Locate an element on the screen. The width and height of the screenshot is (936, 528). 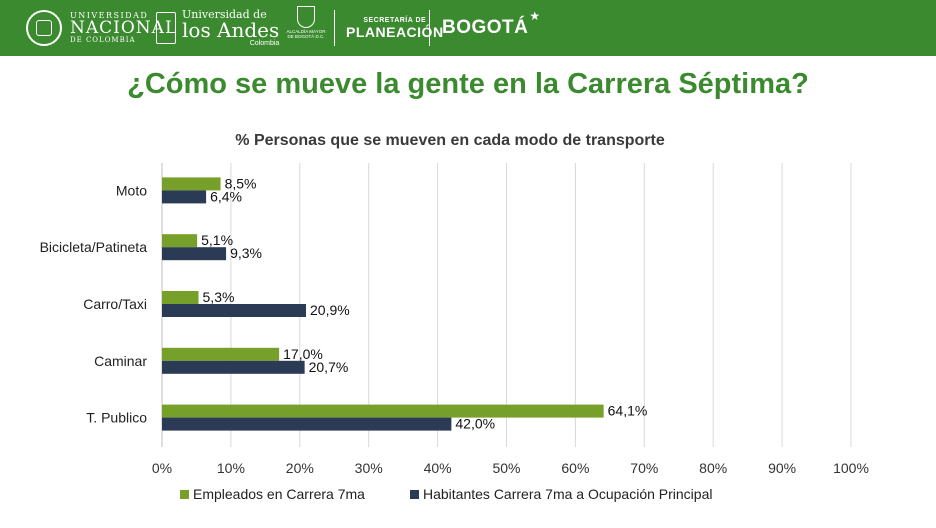
x-tick-label: 70% is located at coordinates (644, 468).